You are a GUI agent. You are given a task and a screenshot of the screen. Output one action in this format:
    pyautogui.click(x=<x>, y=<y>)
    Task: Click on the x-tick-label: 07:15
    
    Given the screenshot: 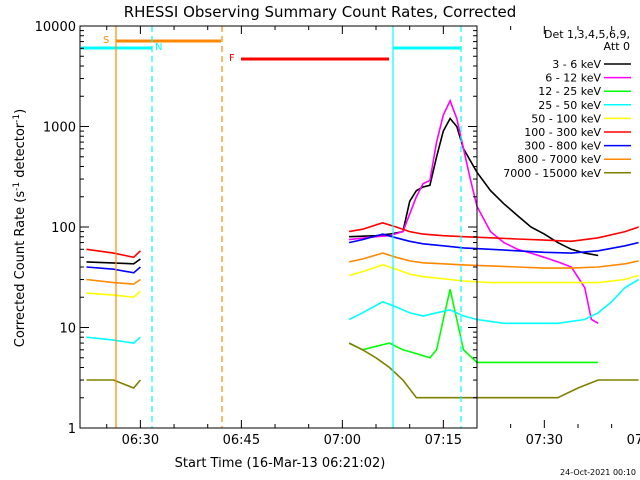 What is the action you would take?
    pyautogui.click(x=443, y=440)
    